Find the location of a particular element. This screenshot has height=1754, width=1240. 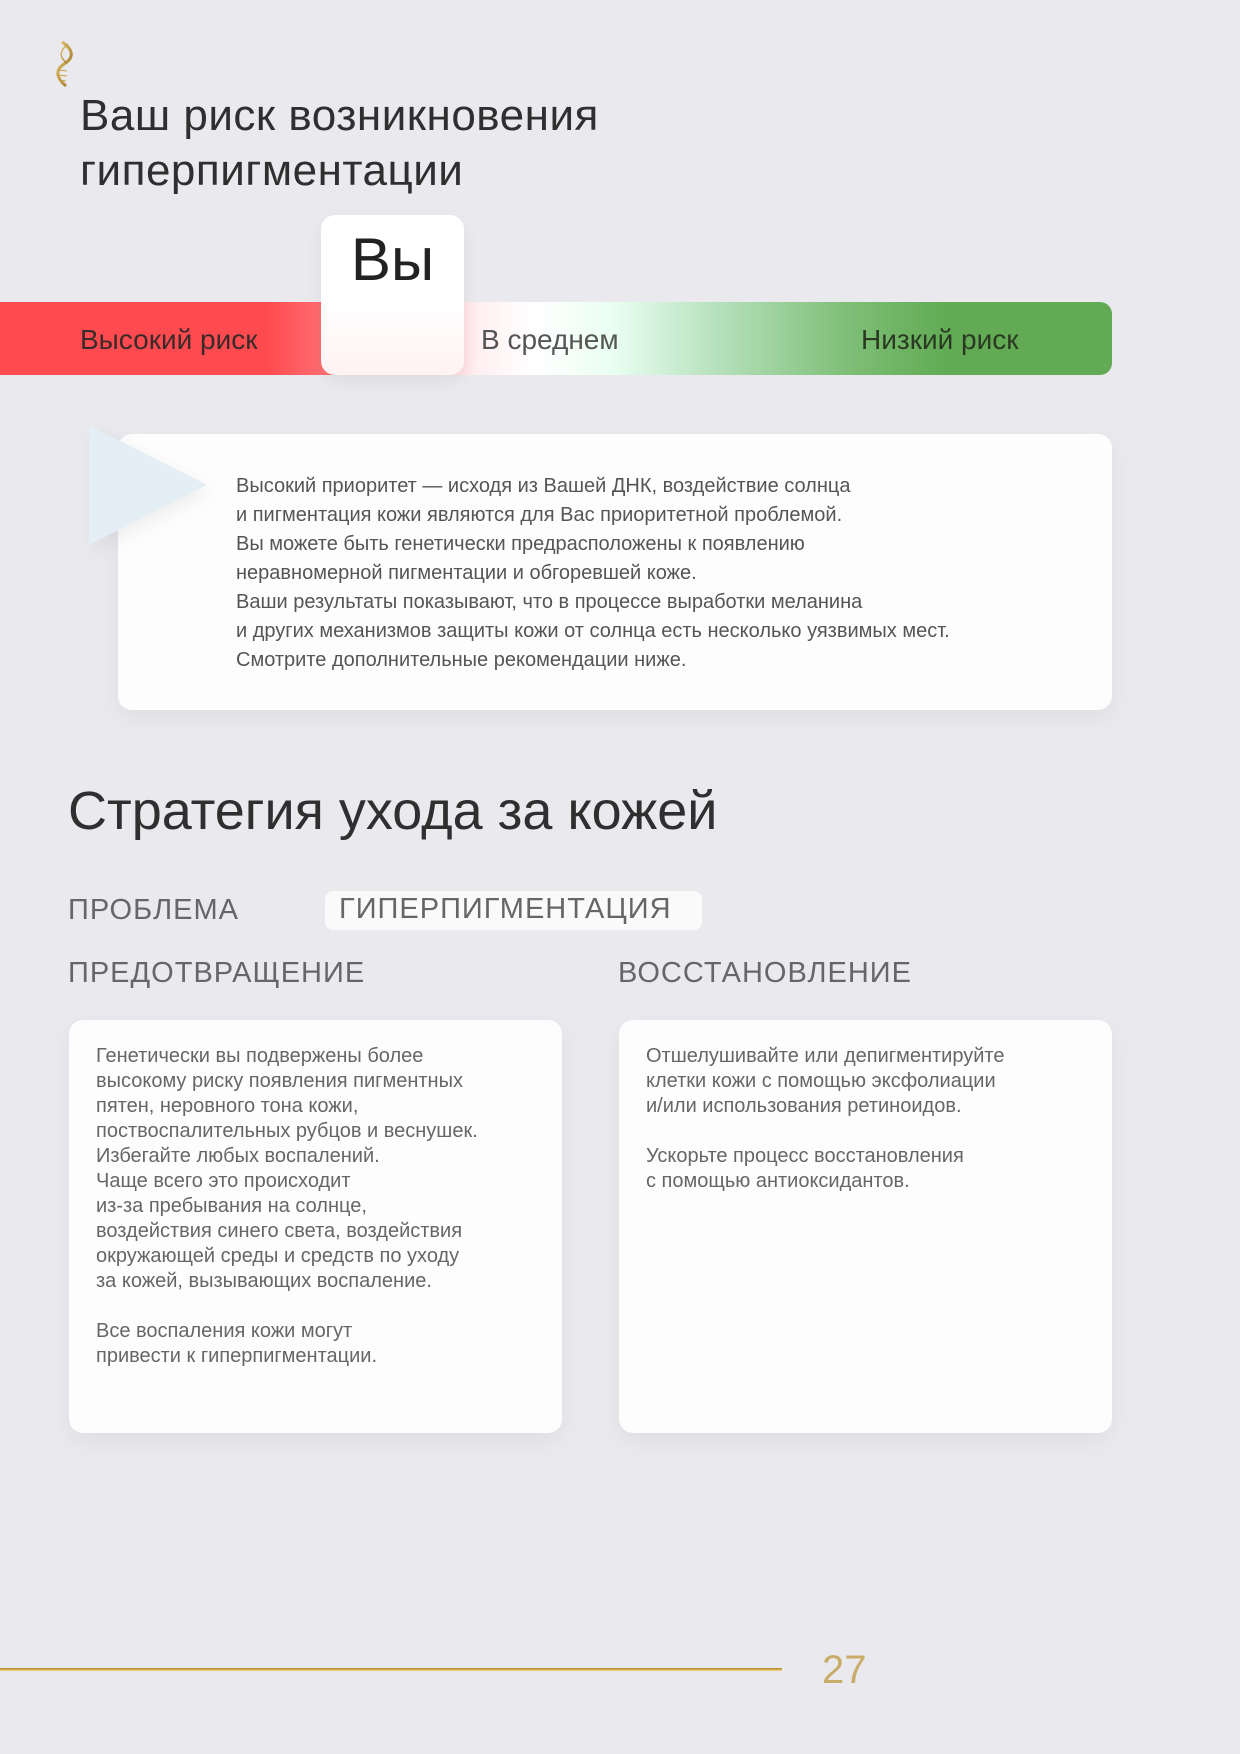

text-line: Чаще всего это происходит is located at coordinates (223, 1181).